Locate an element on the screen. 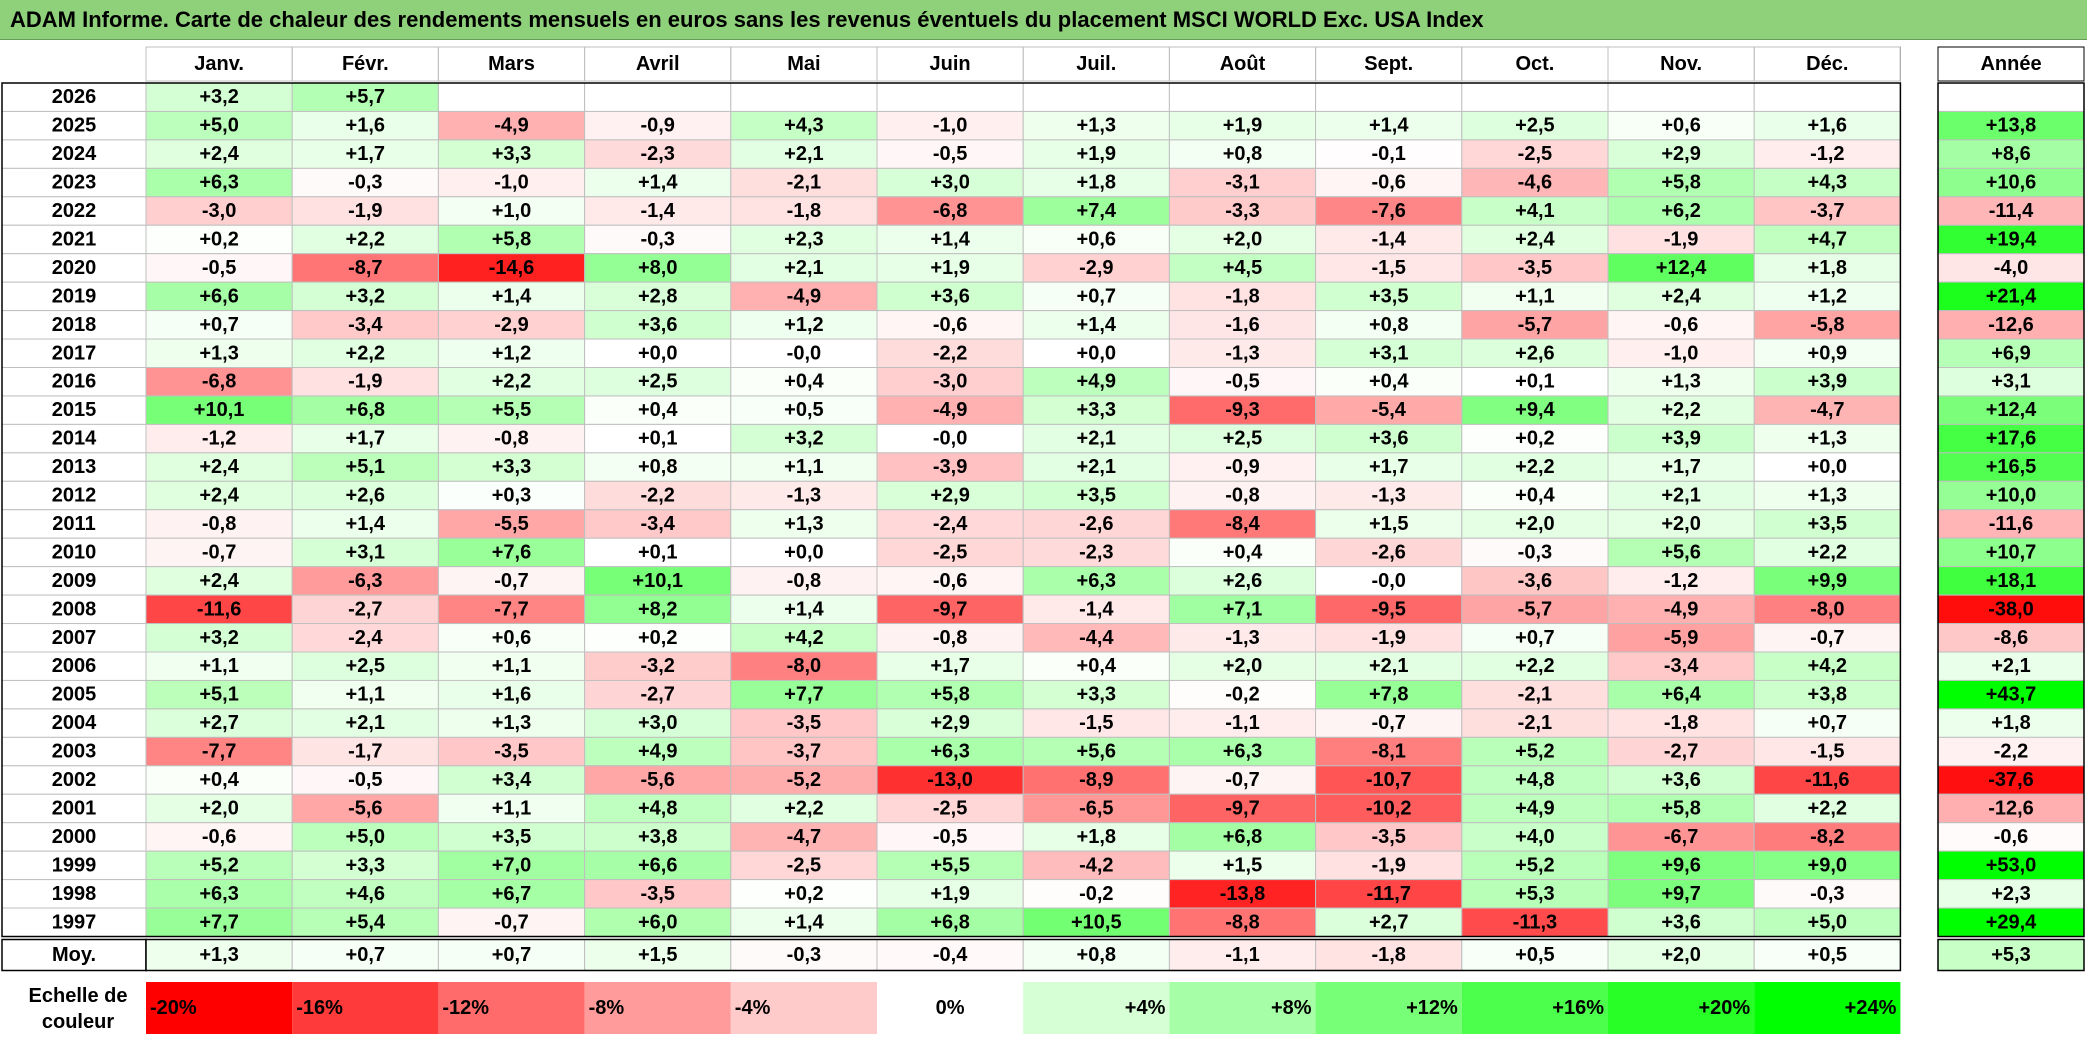 Image resolution: width=2087 pixels, height=1037 pixels. heatmap-cell-value: -1,0 is located at coordinates (511, 183).